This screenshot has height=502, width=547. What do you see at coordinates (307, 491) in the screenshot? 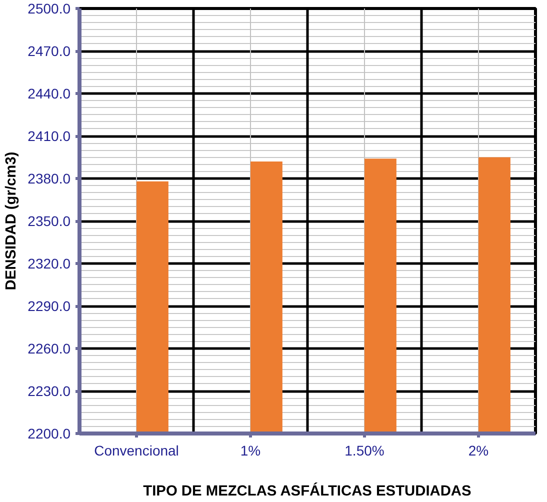
I see `x-axis-title: TIPO DE MEZCLAS ASFÁLTICAS ESTUDIADAS` at bounding box center [307, 491].